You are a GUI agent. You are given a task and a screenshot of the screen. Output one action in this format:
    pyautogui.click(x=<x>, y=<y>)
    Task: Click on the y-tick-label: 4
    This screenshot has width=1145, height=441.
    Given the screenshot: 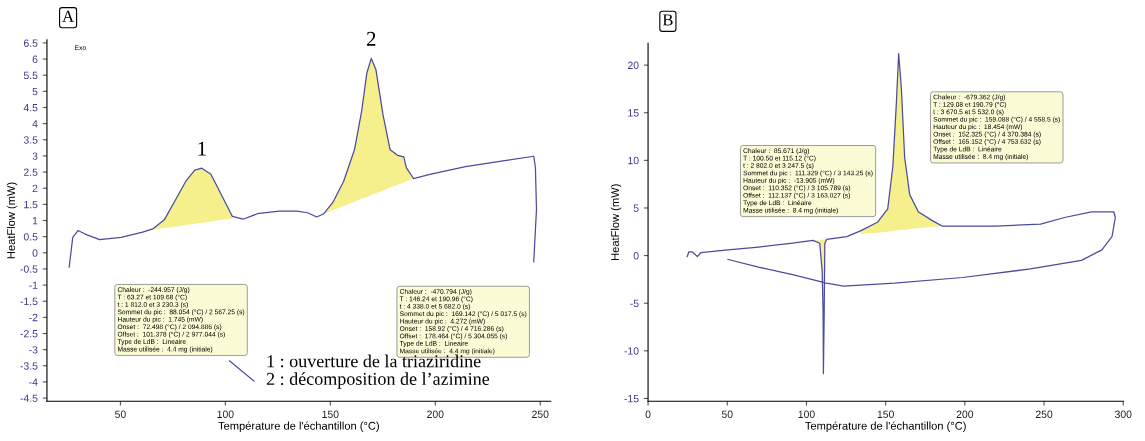 What is the action you would take?
    pyautogui.click(x=35, y=124)
    